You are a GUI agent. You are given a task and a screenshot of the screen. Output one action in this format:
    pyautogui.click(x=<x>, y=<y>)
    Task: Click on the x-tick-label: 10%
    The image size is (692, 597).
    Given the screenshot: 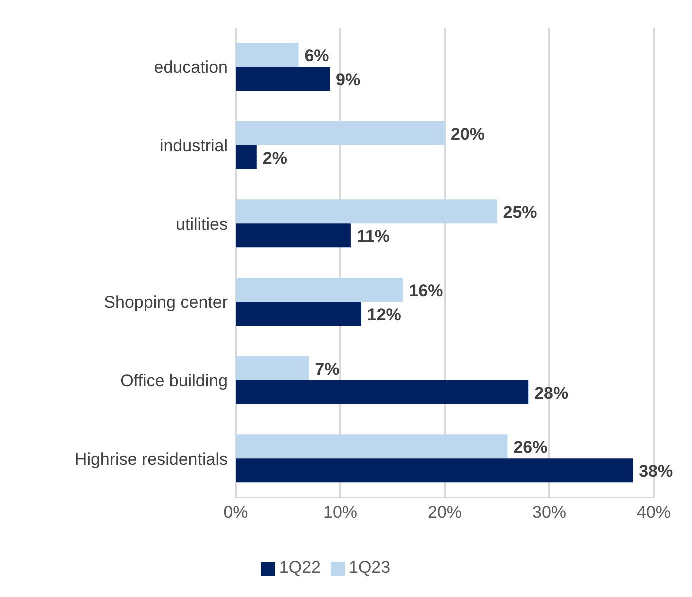 What is the action you would take?
    pyautogui.click(x=340, y=512)
    